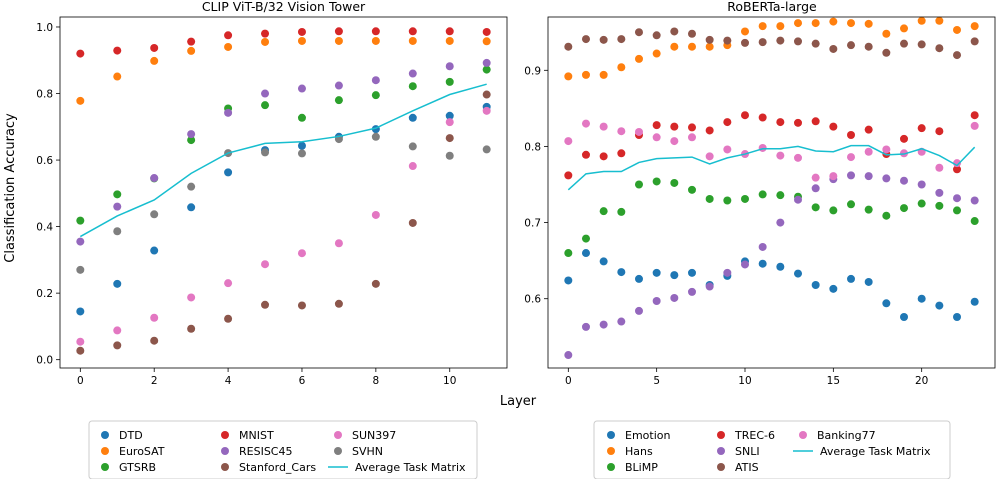 This screenshot has width=996, height=479. Describe the element at coordinates (44, 361) in the screenshot. I see `y-tick-label: 0.0` at that location.